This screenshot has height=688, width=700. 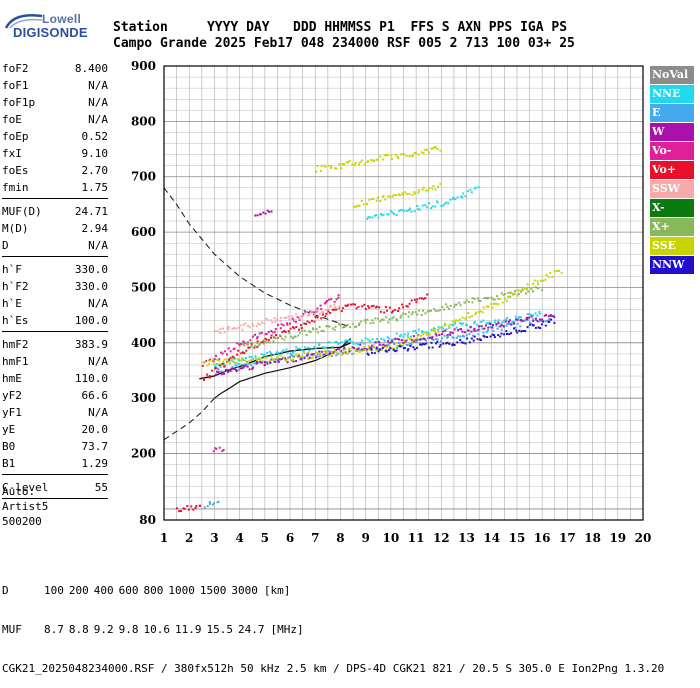 I want to click on param-row: foF1 N/A, so click(x=55, y=85).